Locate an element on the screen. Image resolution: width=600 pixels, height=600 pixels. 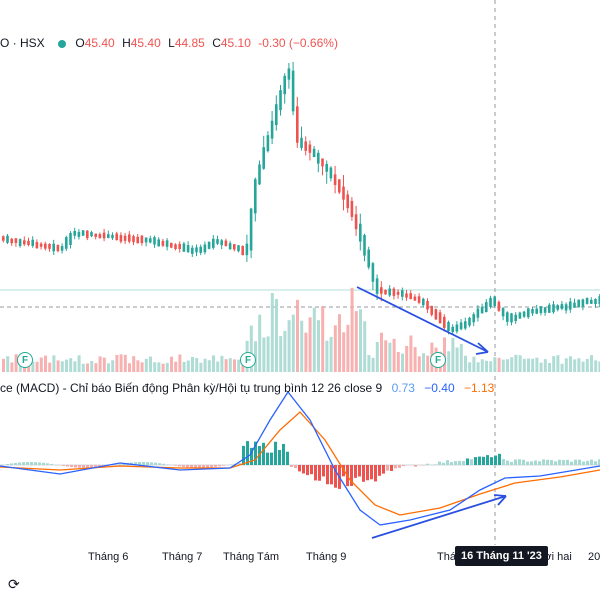
market-status-icon is located at coordinates (62, 43).